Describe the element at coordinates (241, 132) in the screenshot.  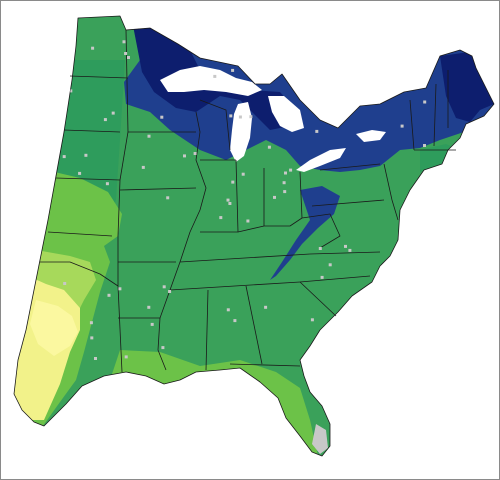
I see `lake-michigan` at that location.